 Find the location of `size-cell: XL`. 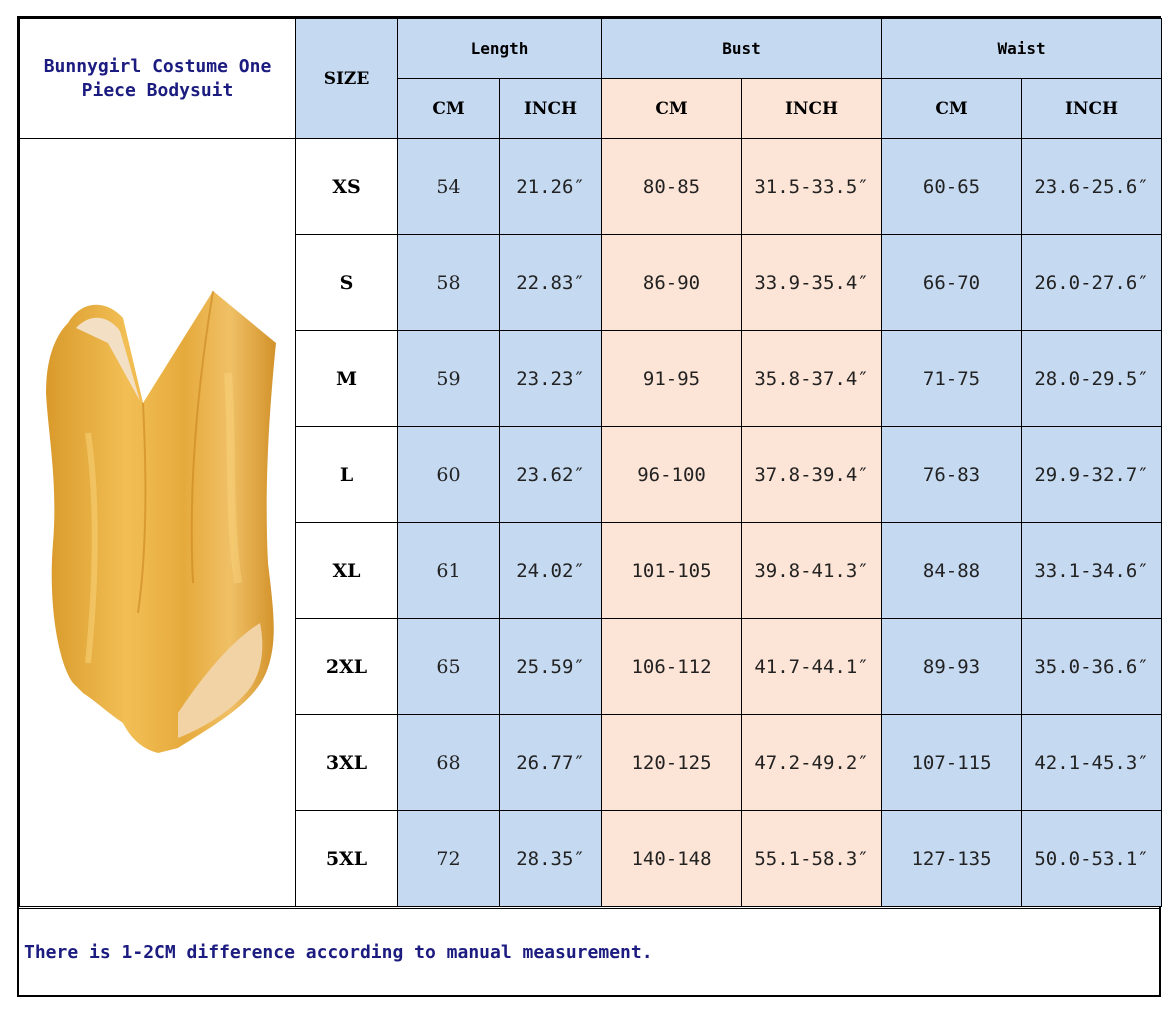

size-cell: XL is located at coordinates (346, 570).